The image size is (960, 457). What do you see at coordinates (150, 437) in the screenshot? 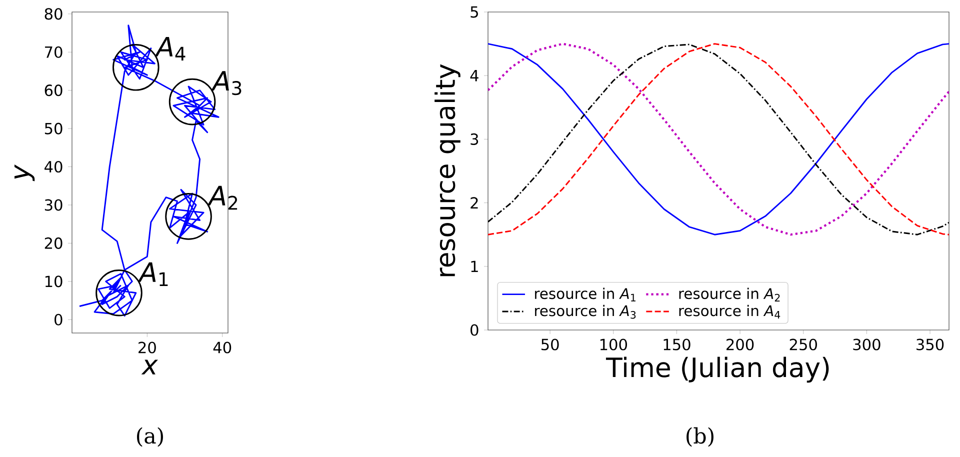
I see `text: (a)` at bounding box center [150, 437].